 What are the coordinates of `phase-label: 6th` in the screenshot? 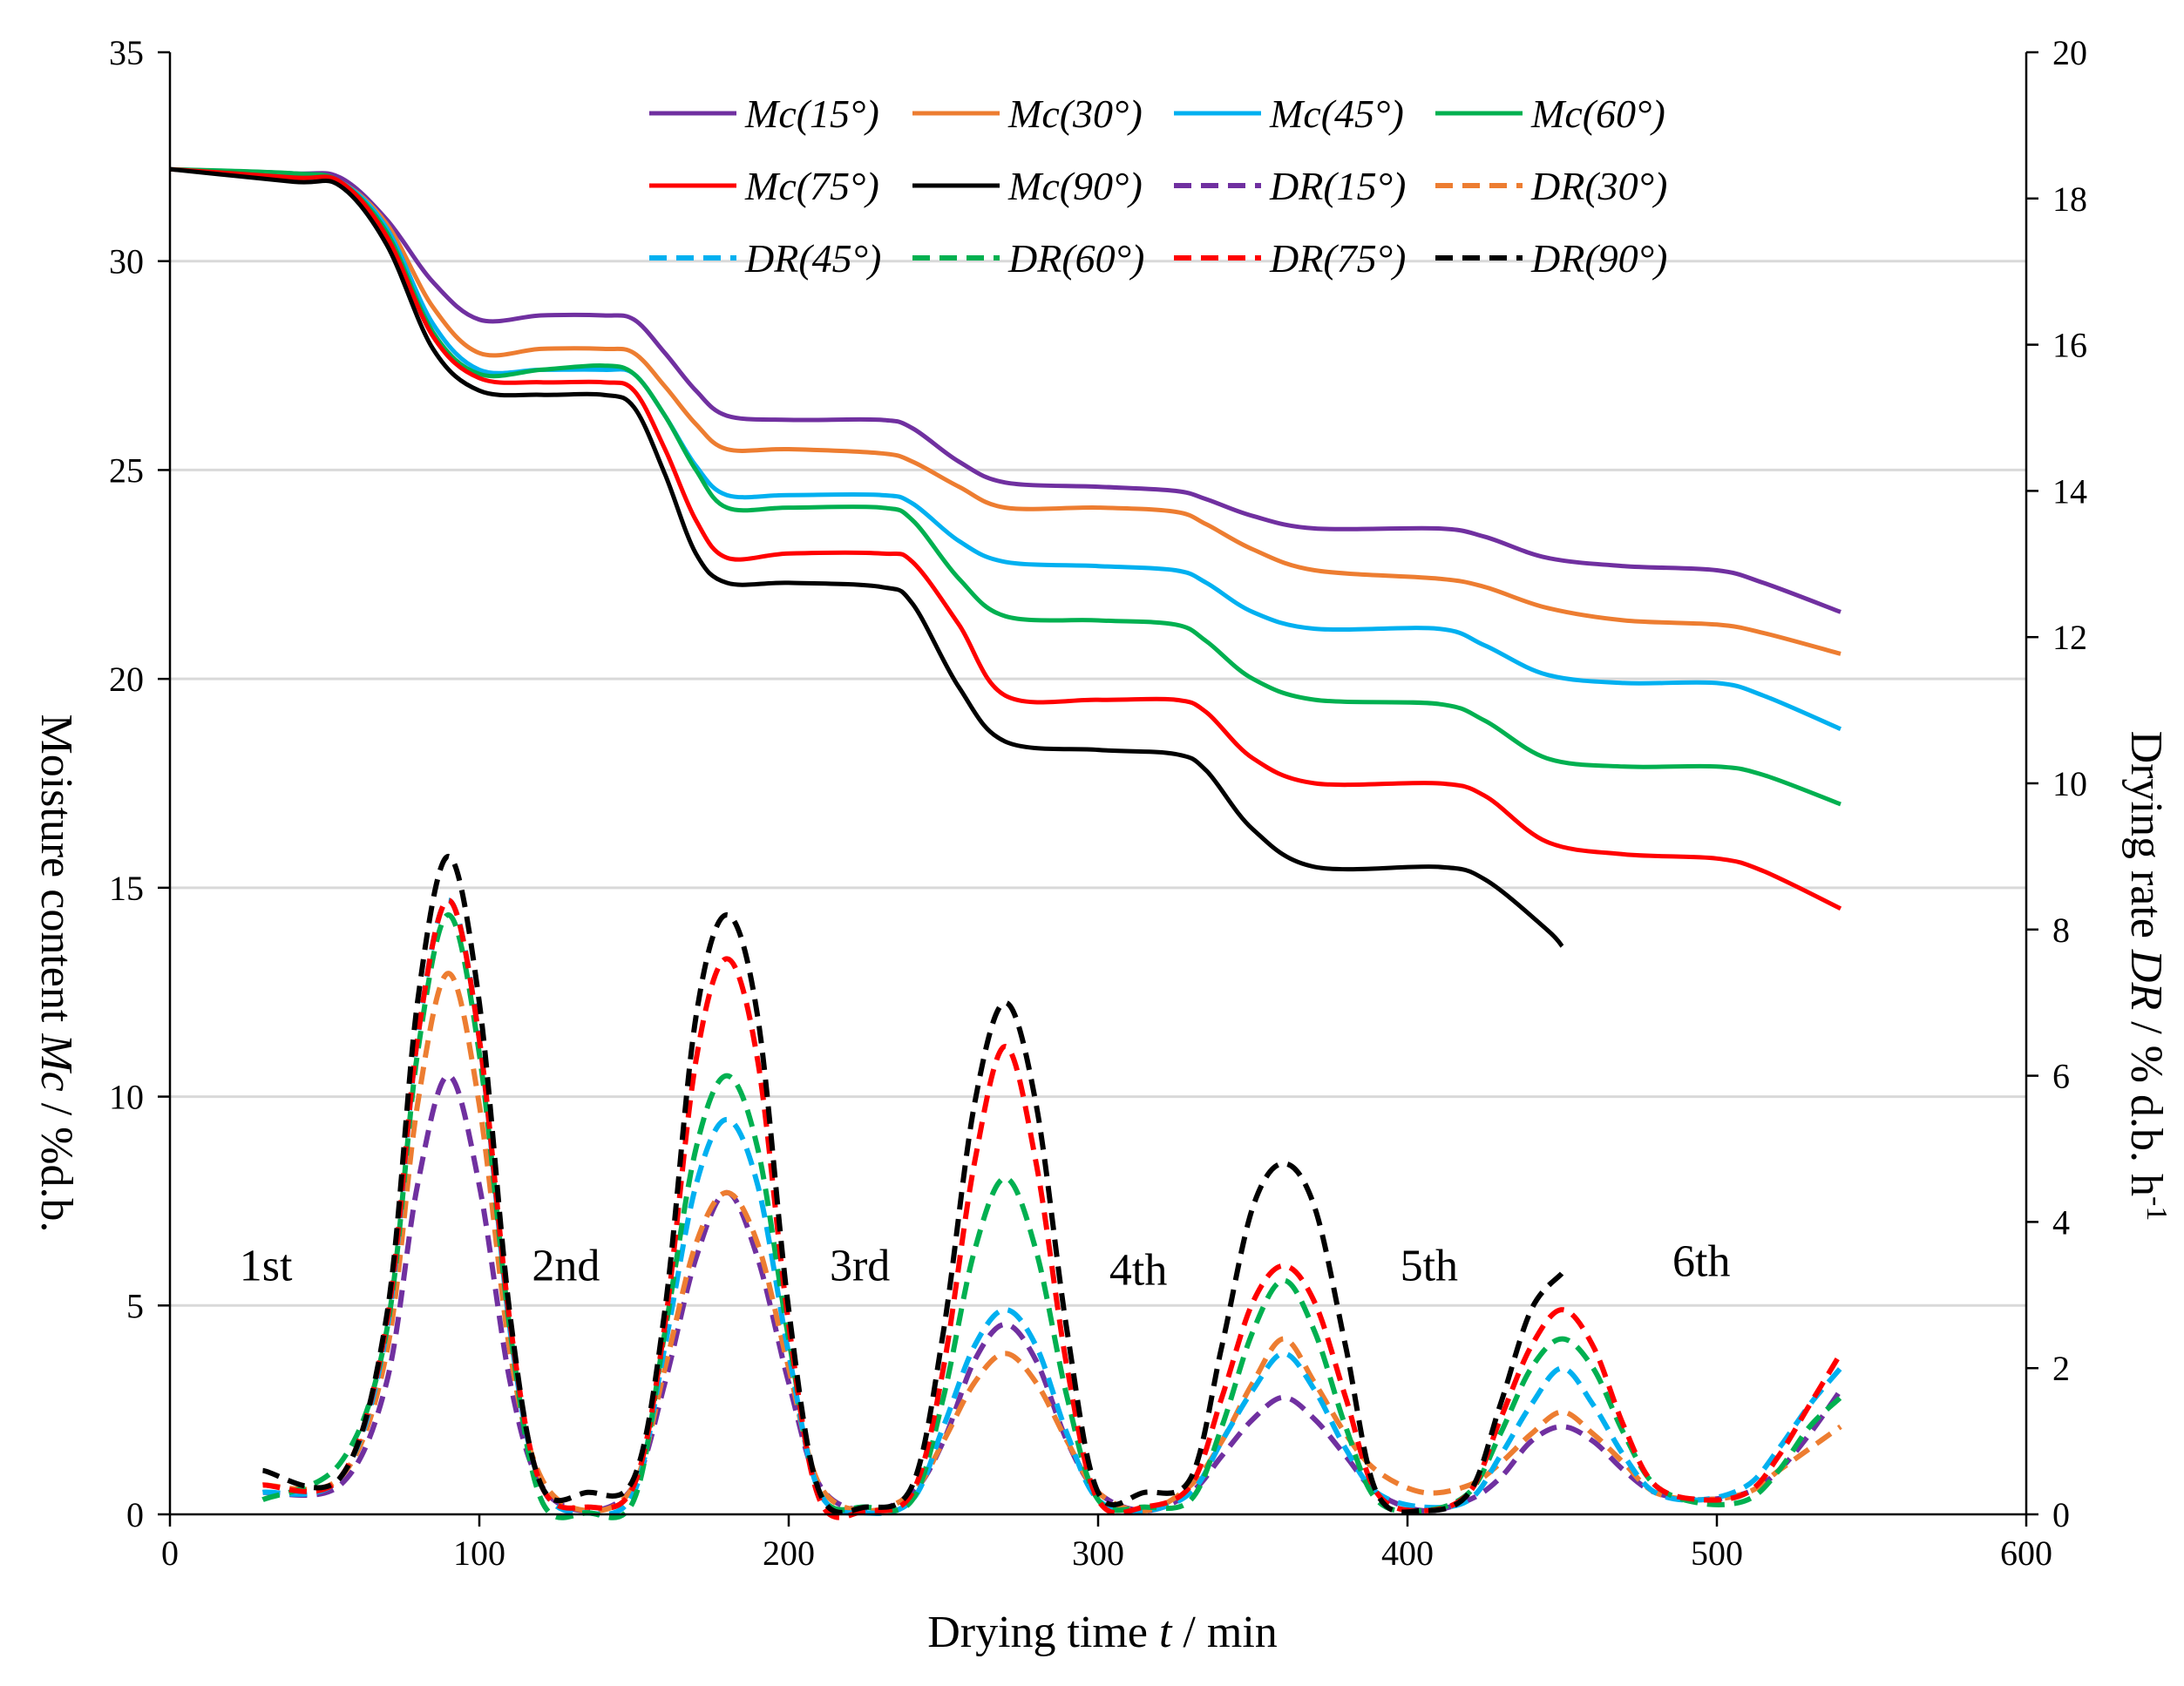 It's located at (1701, 1262).